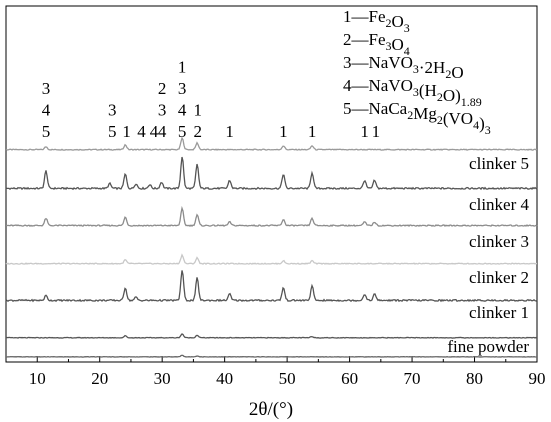  Describe the element at coordinates (537, 378) in the screenshot. I see `x-tick-label: 90` at that location.